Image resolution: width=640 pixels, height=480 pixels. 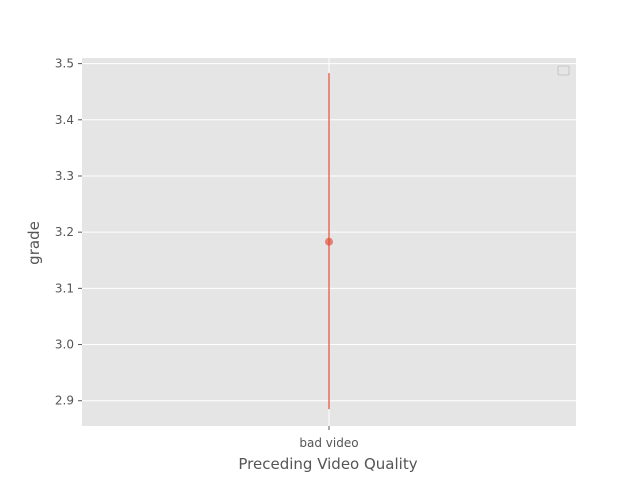 What do you see at coordinates (64, 345) in the screenshot?
I see `y-tick-label: 3.0` at bounding box center [64, 345].